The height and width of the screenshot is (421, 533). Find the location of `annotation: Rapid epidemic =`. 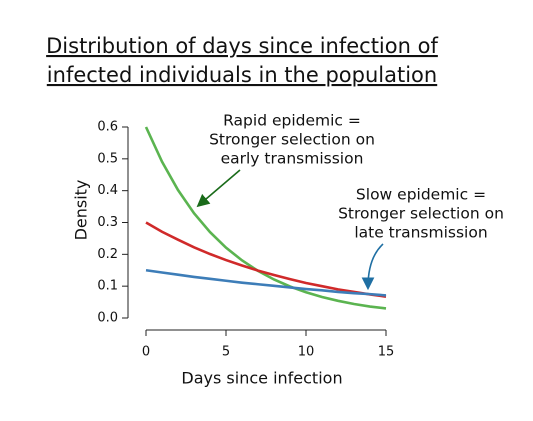

annotation: Rapid epidemic = is located at coordinates (292, 121).